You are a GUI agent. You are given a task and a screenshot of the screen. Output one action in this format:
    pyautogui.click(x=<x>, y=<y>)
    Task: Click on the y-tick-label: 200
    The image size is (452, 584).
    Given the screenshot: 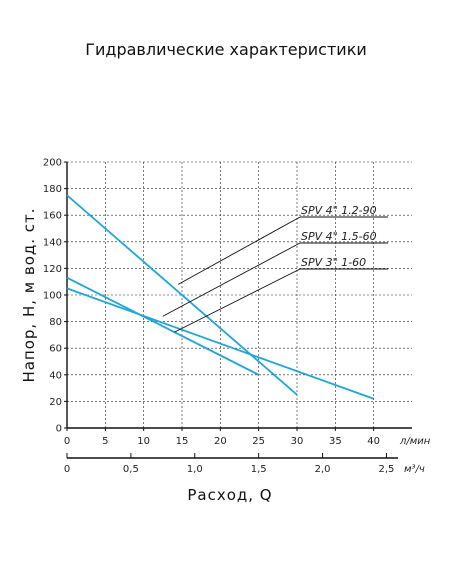 What is the action you would take?
    pyautogui.click(x=52, y=163)
    